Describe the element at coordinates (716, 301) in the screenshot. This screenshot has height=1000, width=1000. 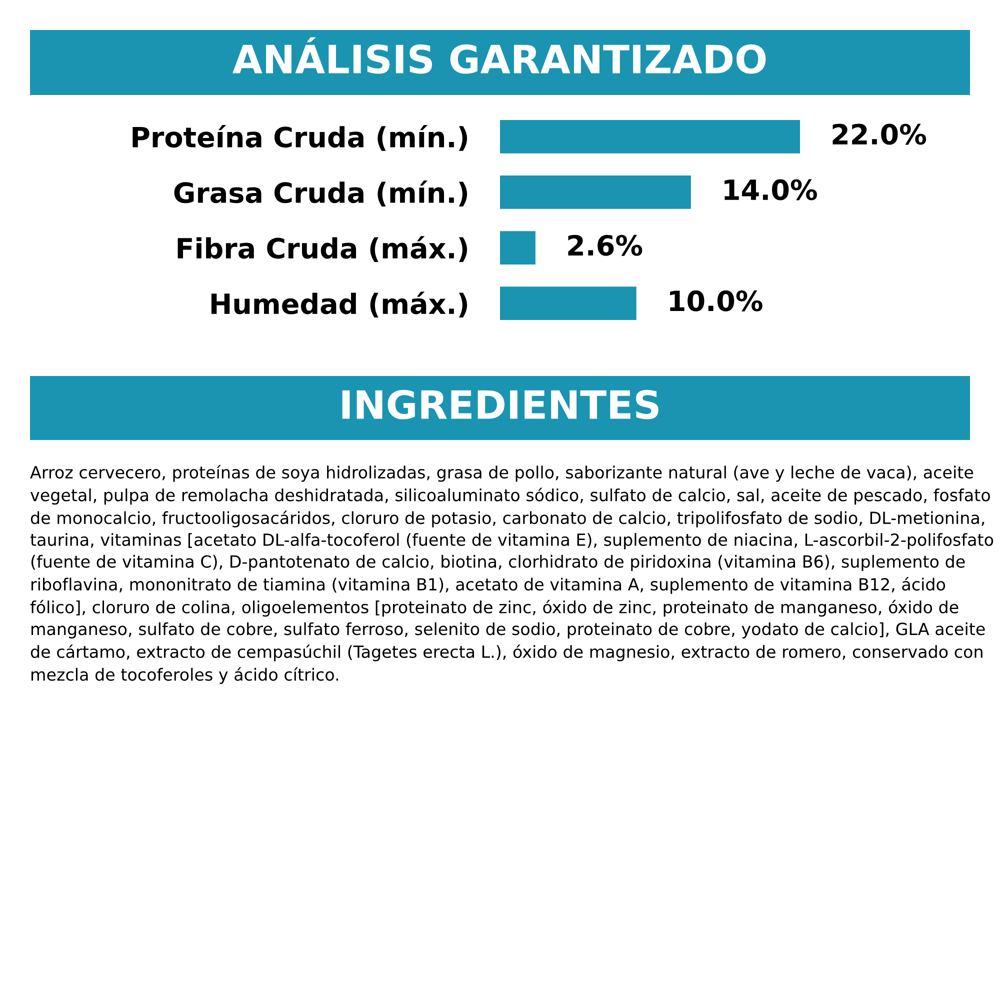
I see `data-label: 10.0%` at that location.